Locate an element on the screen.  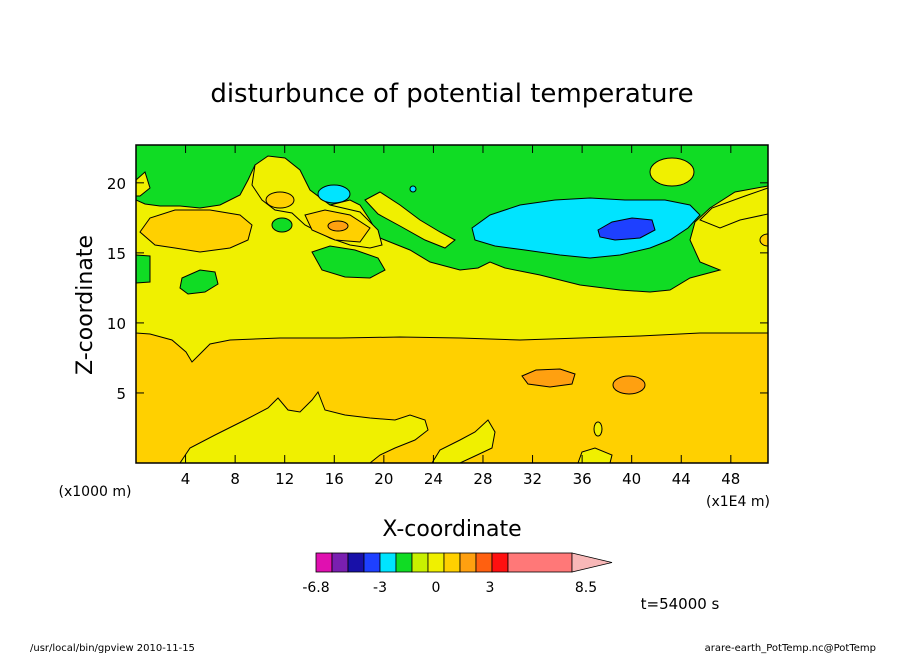
x-tick-label: 16 is located at coordinates (334, 479).